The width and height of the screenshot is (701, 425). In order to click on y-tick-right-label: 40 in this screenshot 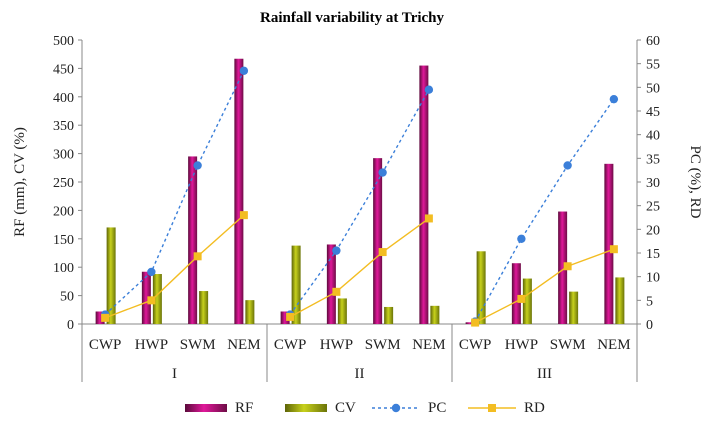, I will do `click(653, 136)`.